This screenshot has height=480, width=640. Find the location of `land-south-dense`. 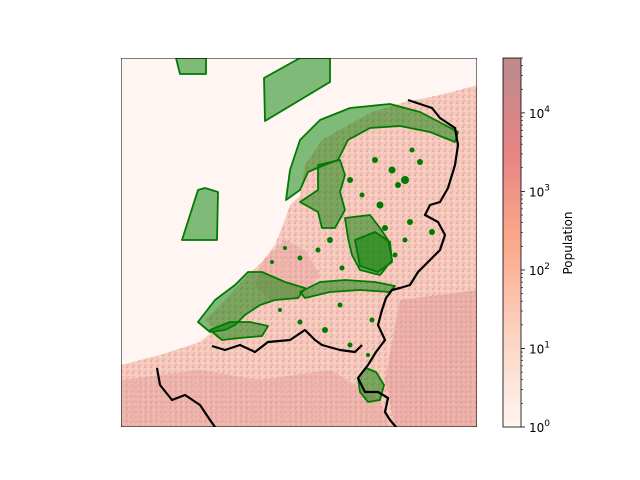

land-south-dense is located at coordinates (255, 398).